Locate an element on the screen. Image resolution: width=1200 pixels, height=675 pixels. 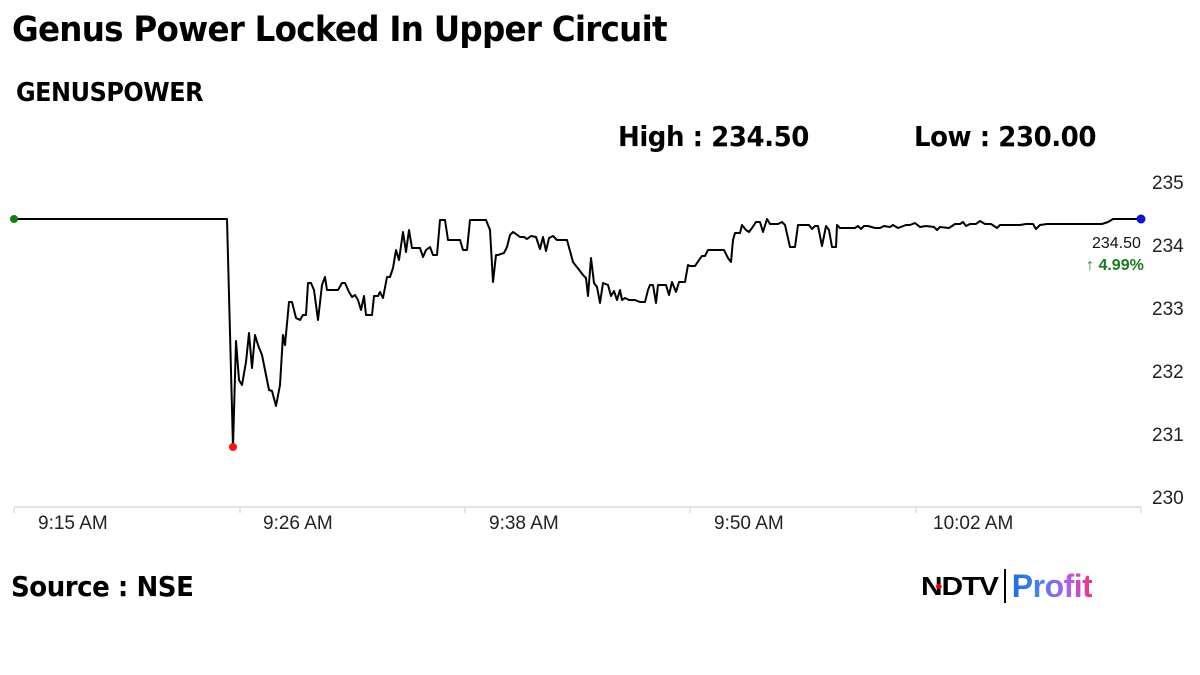
ndtv-red-dot-icon is located at coordinates (938, 586).